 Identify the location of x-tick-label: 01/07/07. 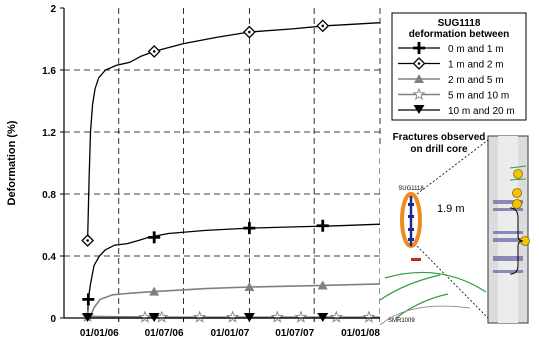
(294, 333).